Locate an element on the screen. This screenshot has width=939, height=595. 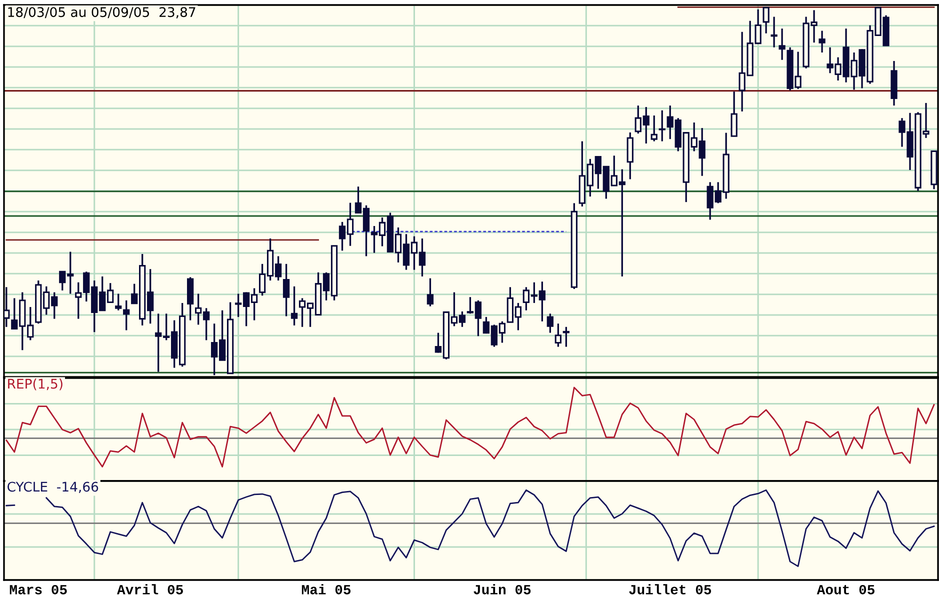
x-tick-label: Avril 05 is located at coordinates (149, 589).